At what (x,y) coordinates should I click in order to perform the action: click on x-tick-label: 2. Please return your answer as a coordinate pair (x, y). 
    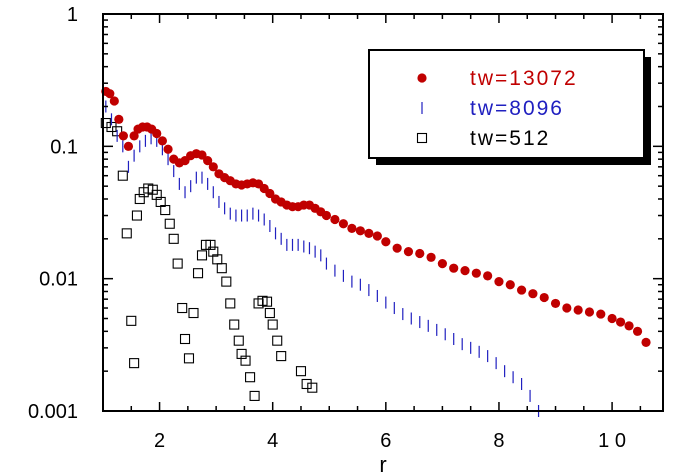
    Looking at the image, I should click on (159, 441).